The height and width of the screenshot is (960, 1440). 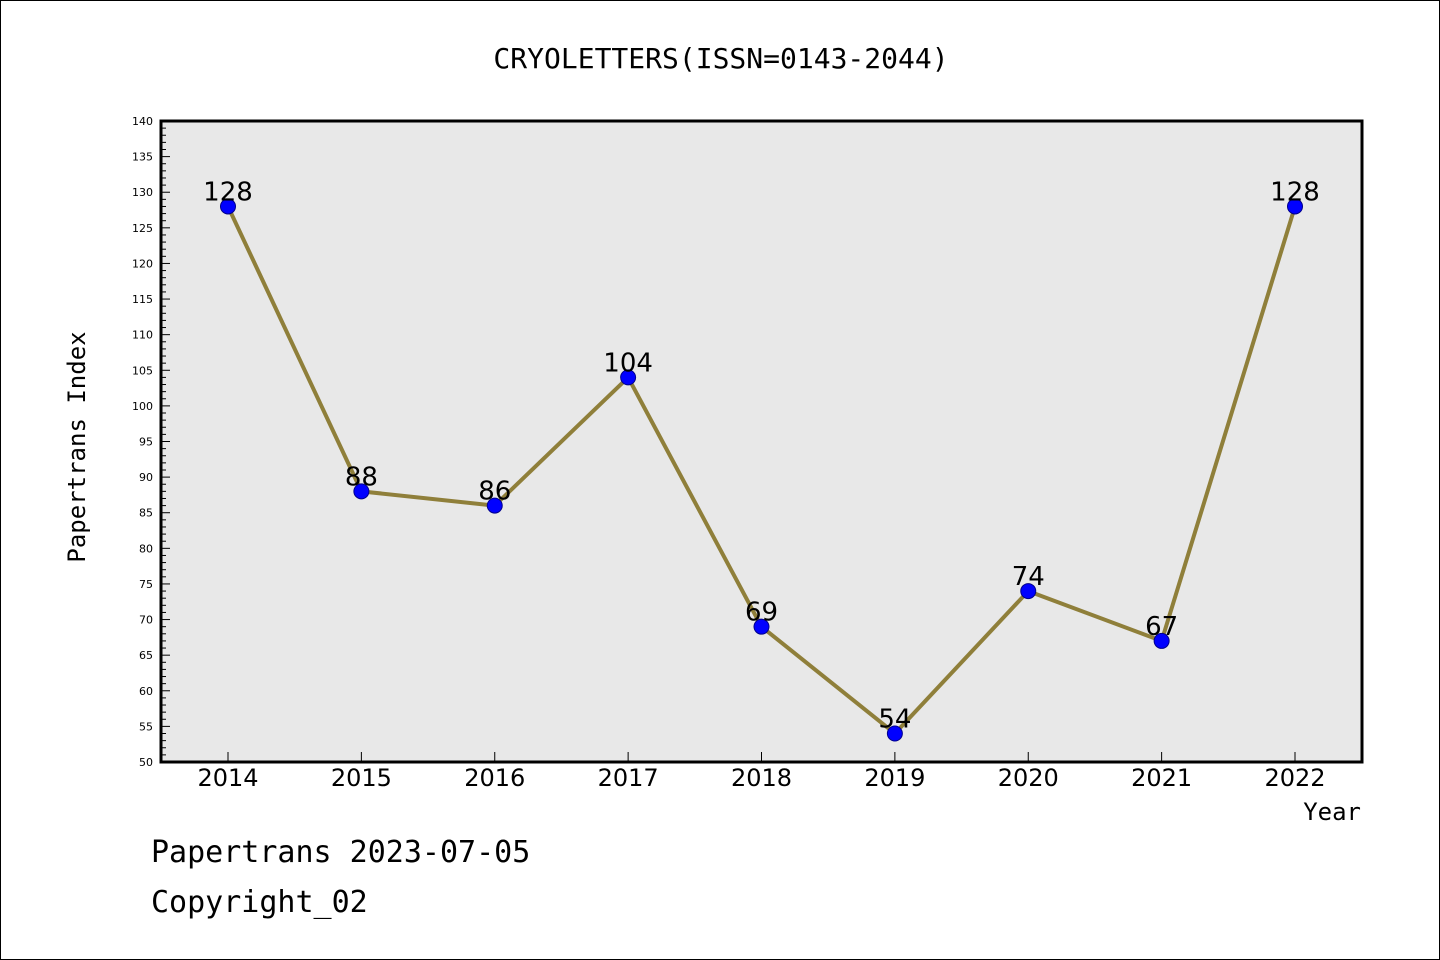 What do you see at coordinates (142, 299) in the screenshot?
I see `y-tick-label: 115` at bounding box center [142, 299].